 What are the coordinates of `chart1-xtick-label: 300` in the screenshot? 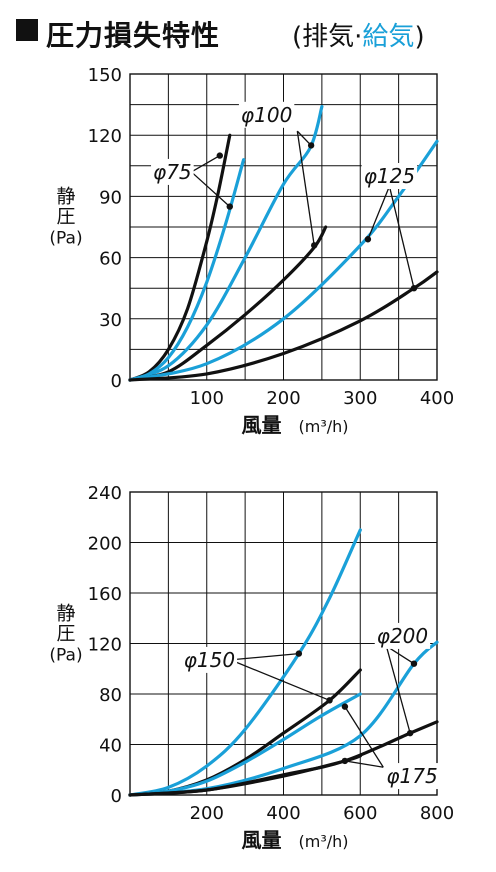 It's located at (360, 398).